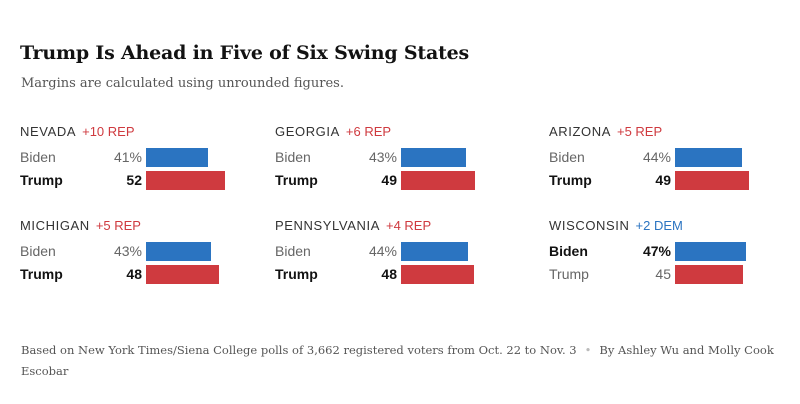 The height and width of the screenshot is (404, 800). What do you see at coordinates (397, 360) in the screenshot?
I see `byline: By Ashley Wu and Molly Cook Escobar` at bounding box center [397, 360].